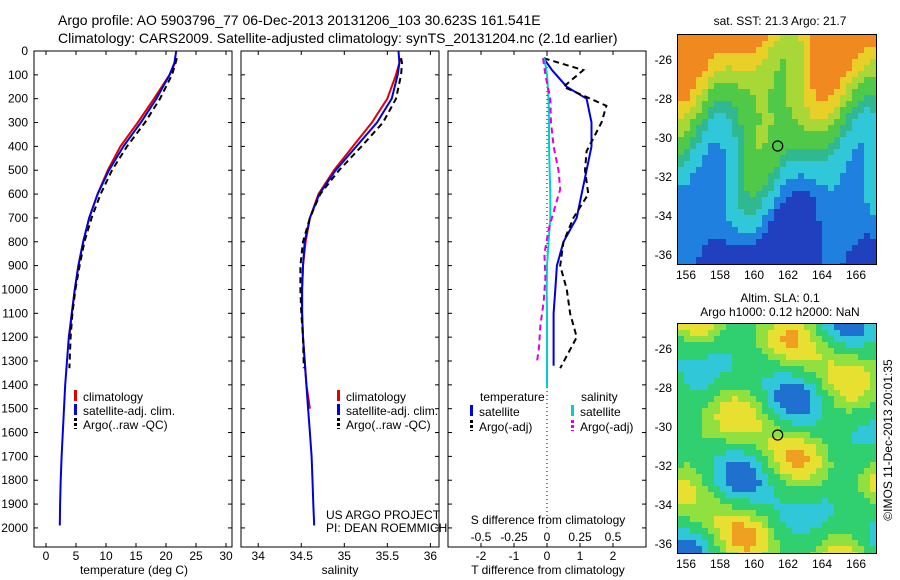 The width and height of the screenshot is (900, 580). What do you see at coordinates (888, 440) in the screenshot?
I see `timestamp: ©IMOS 11-Dec-2013 20:01:35` at bounding box center [888, 440].